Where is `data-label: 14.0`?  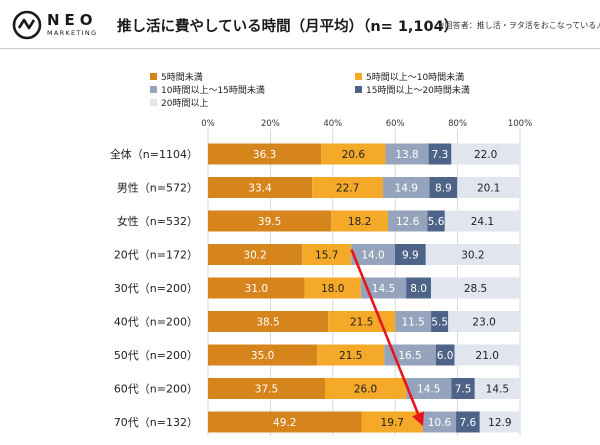
data-label: 14.0 is located at coordinates (372, 256).